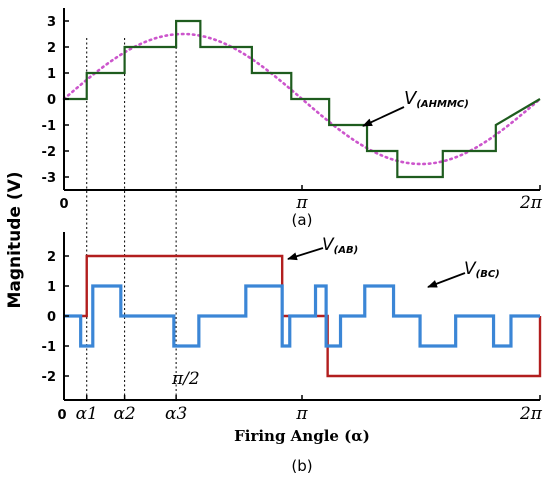 Image resolution: width=550 pixels, height=484 pixels. I want to click on panel-a-ytick-label: 3, so click(51, 22).